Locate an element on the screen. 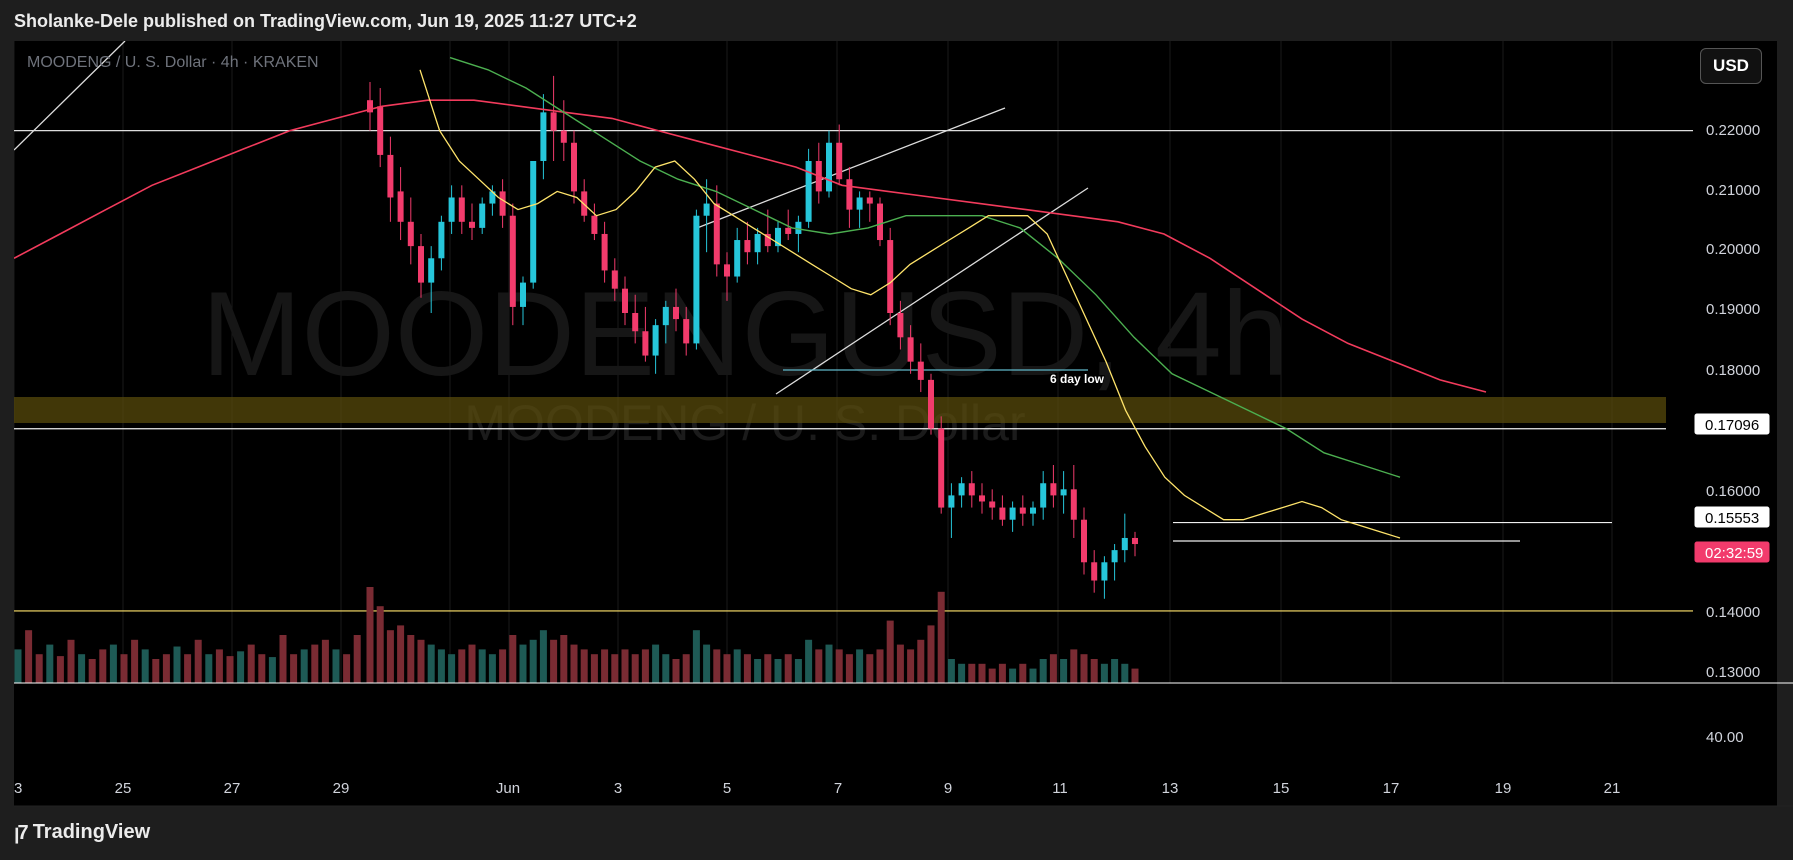 The height and width of the screenshot is (860, 1793). price-label-level-2-bg is located at coordinates (1732, 517).